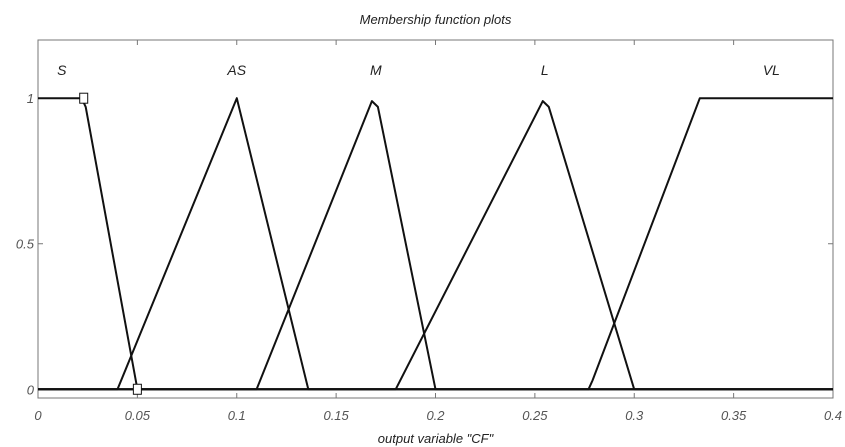 Image resolution: width=845 pixels, height=447 pixels. I want to click on chart-title: Membership function plots, so click(436, 19).